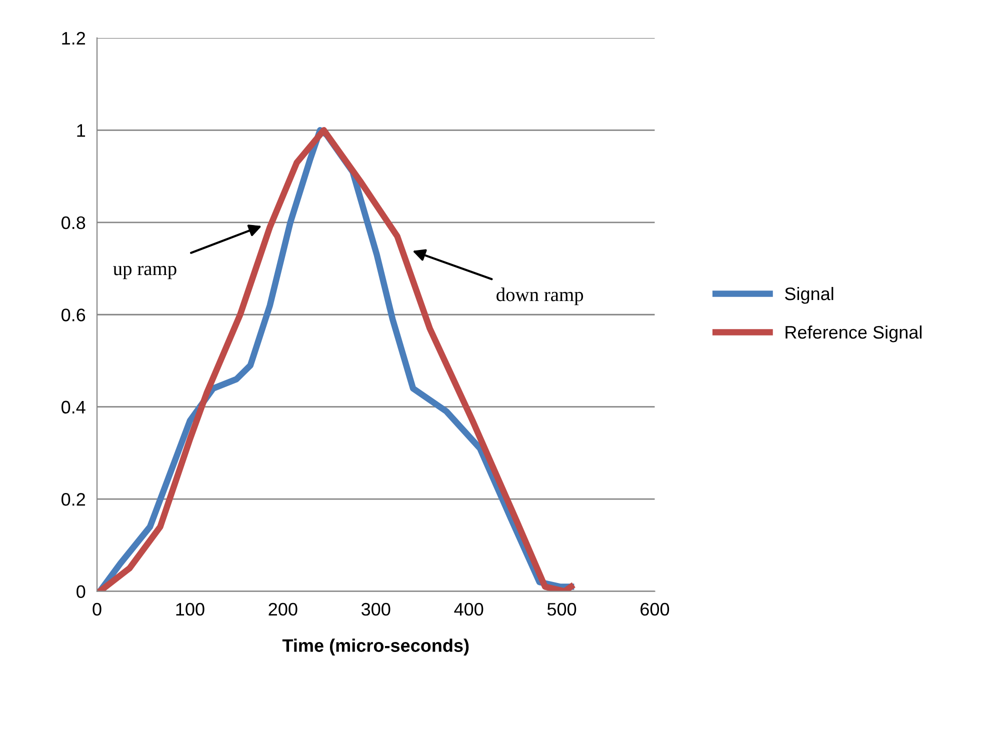  What do you see at coordinates (73, 38) in the screenshot?
I see `y-tick-label: 1.2` at bounding box center [73, 38].